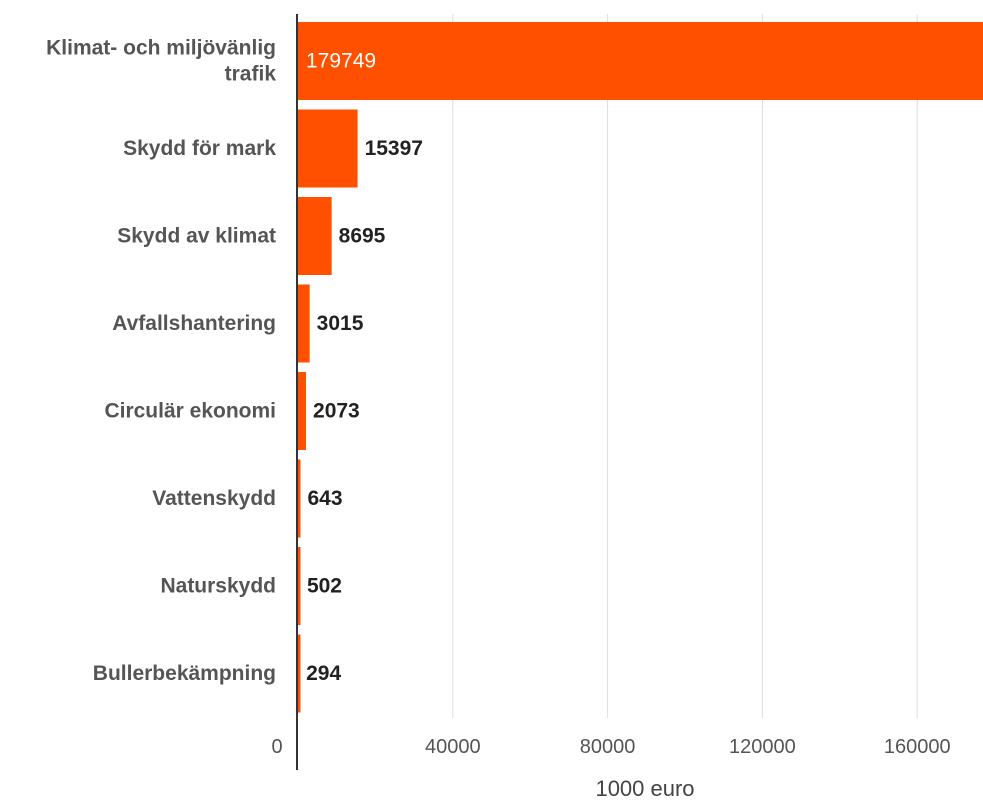 Image resolution: width=983 pixels, height=801 pixels. I want to click on value-label: 8695, so click(362, 236).